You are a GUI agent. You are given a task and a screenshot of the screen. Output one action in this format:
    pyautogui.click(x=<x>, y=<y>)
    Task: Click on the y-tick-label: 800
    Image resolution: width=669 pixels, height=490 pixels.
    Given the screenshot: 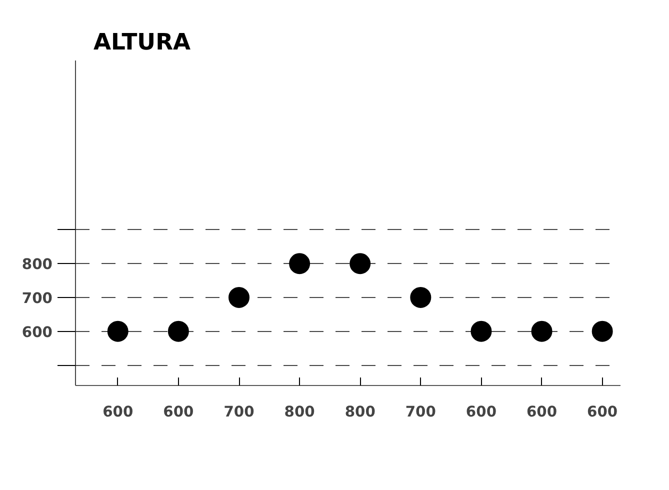 What is the action you would take?
    pyautogui.click(x=37, y=265)
    